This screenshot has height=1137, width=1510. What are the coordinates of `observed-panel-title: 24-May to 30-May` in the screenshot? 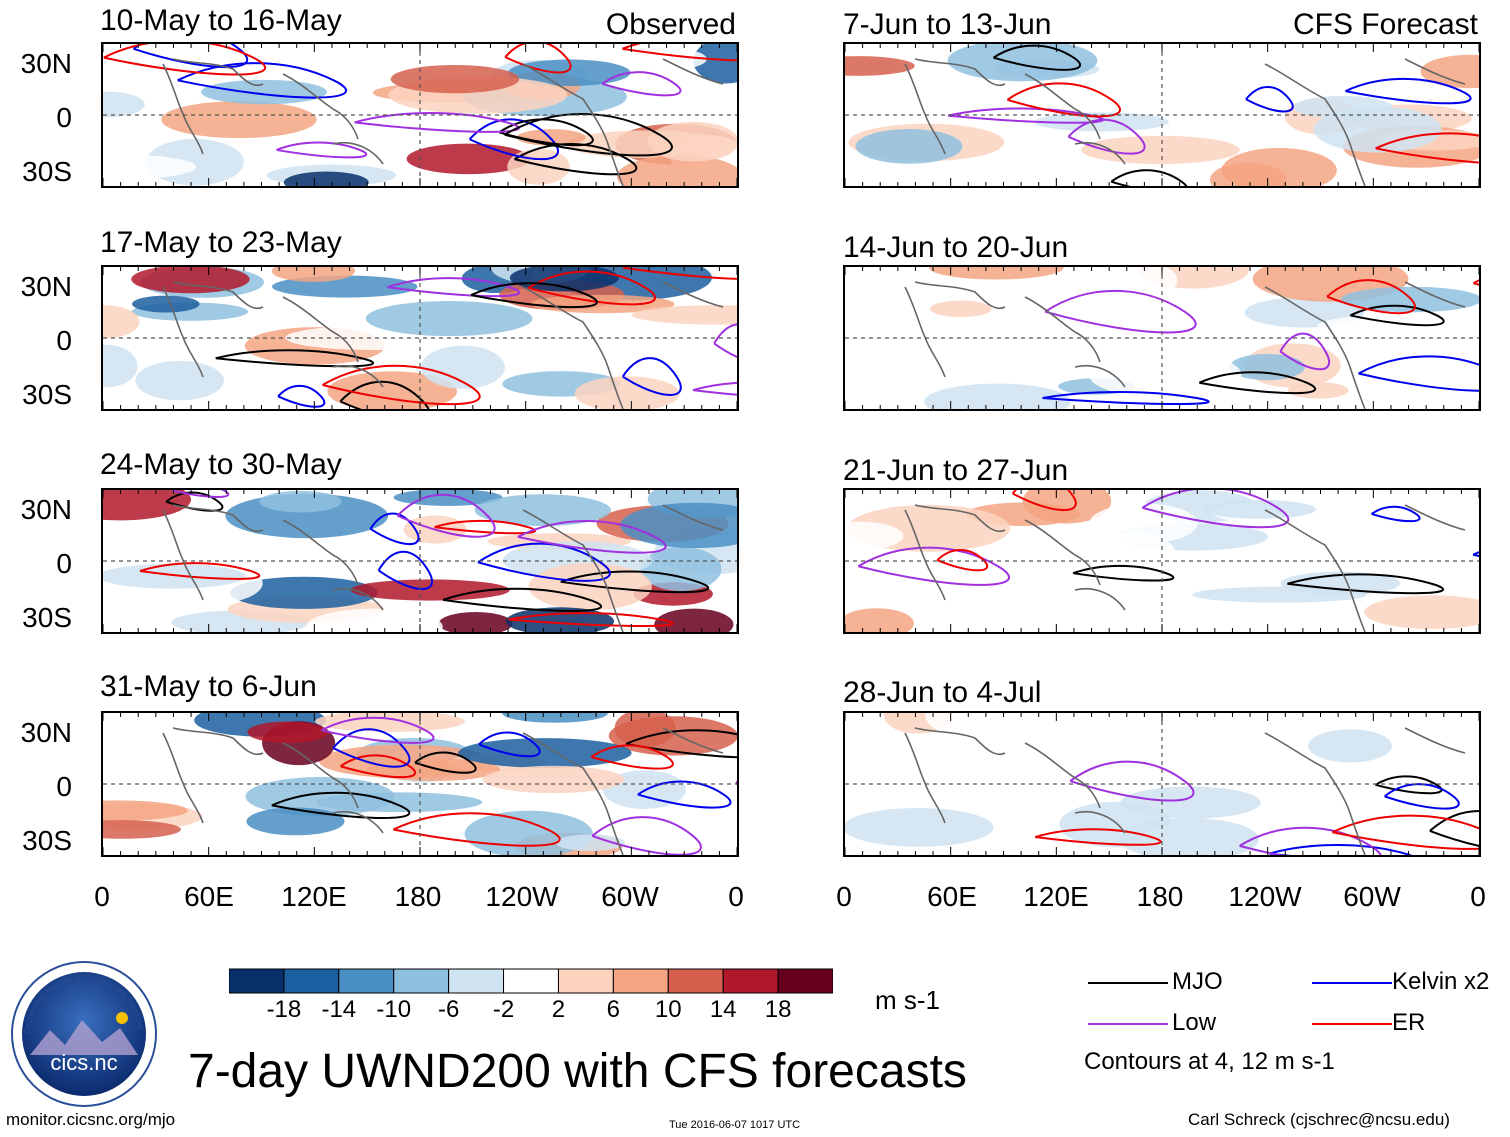 It's located at (221, 464).